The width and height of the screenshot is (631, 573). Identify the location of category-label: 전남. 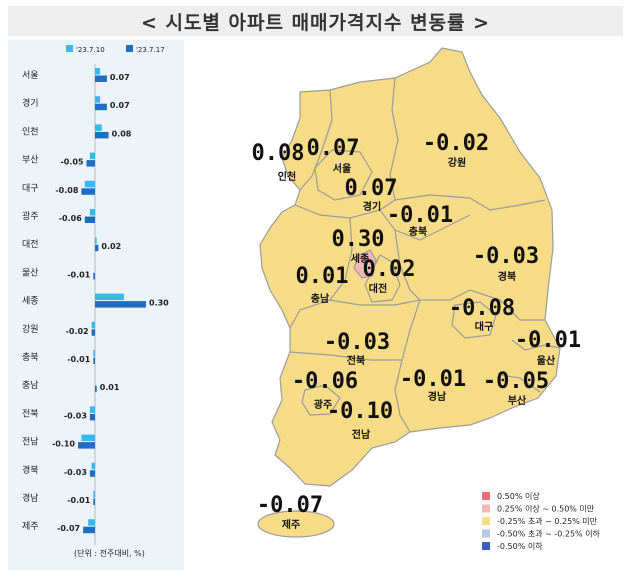
(30, 442).